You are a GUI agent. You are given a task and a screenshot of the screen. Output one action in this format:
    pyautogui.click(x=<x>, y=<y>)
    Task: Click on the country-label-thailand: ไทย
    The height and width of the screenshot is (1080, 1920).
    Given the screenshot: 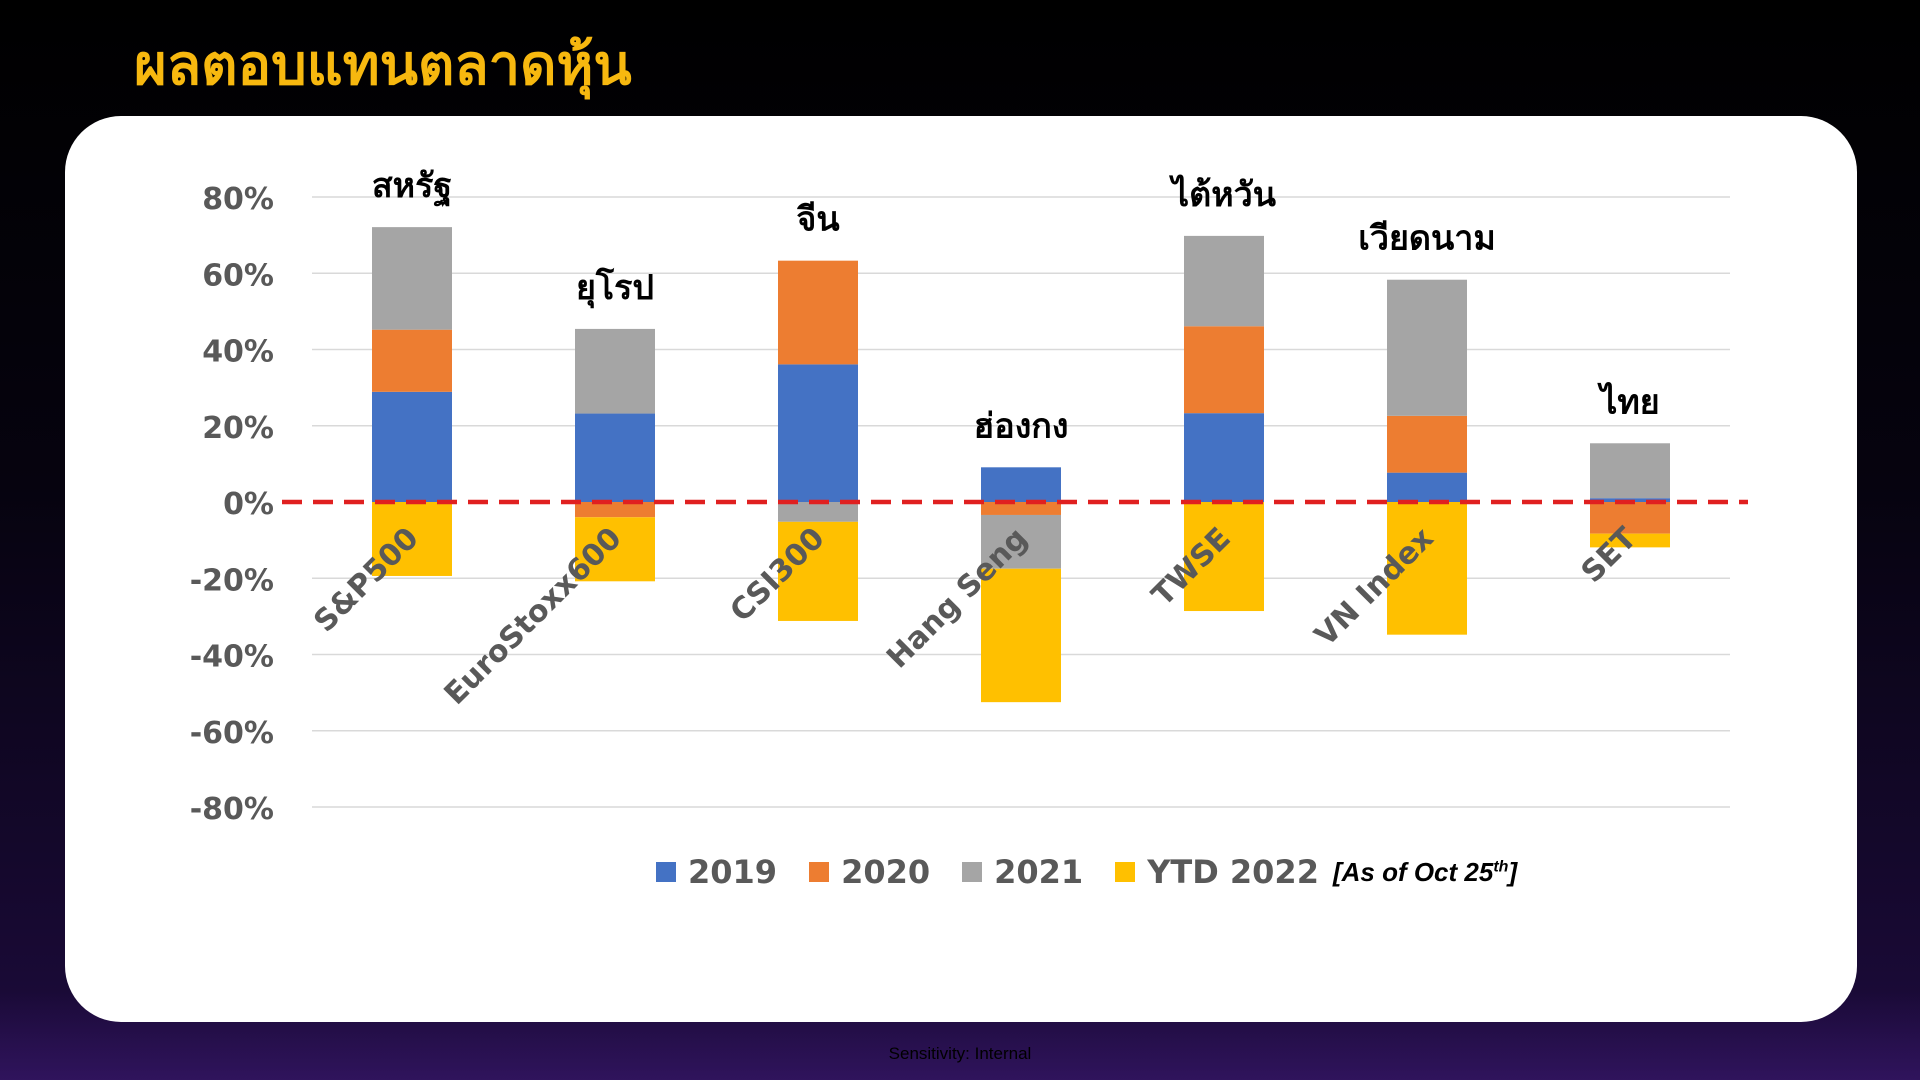 What is the action you would take?
    pyautogui.click(x=1628, y=401)
    